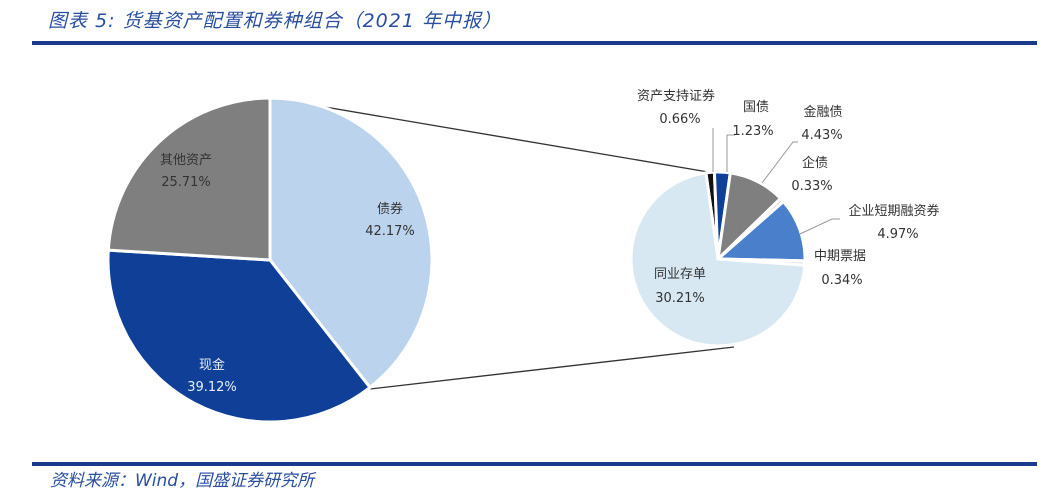 The height and width of the screenshot is (504, 1048). What do you see at coordinates (390, 209) in the screenshot?
I see `slice-label-name: 债券` at bounding box center [390, 209].